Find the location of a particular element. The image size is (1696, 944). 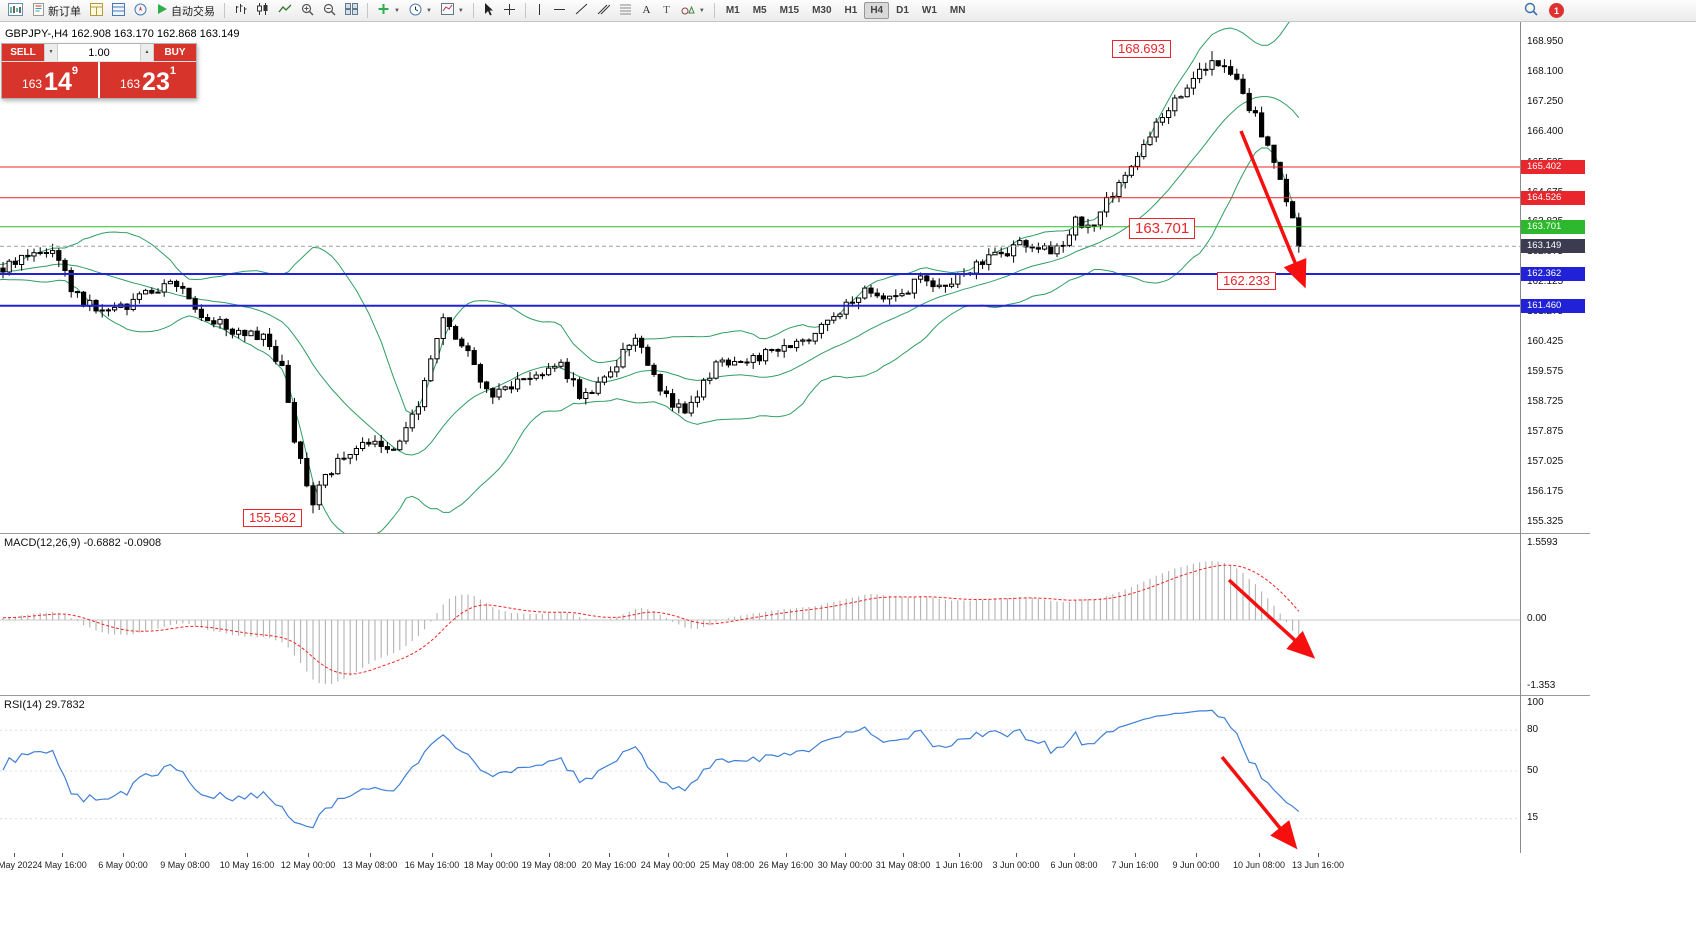

zoom-in-icon is located at coordinates (307, 11).